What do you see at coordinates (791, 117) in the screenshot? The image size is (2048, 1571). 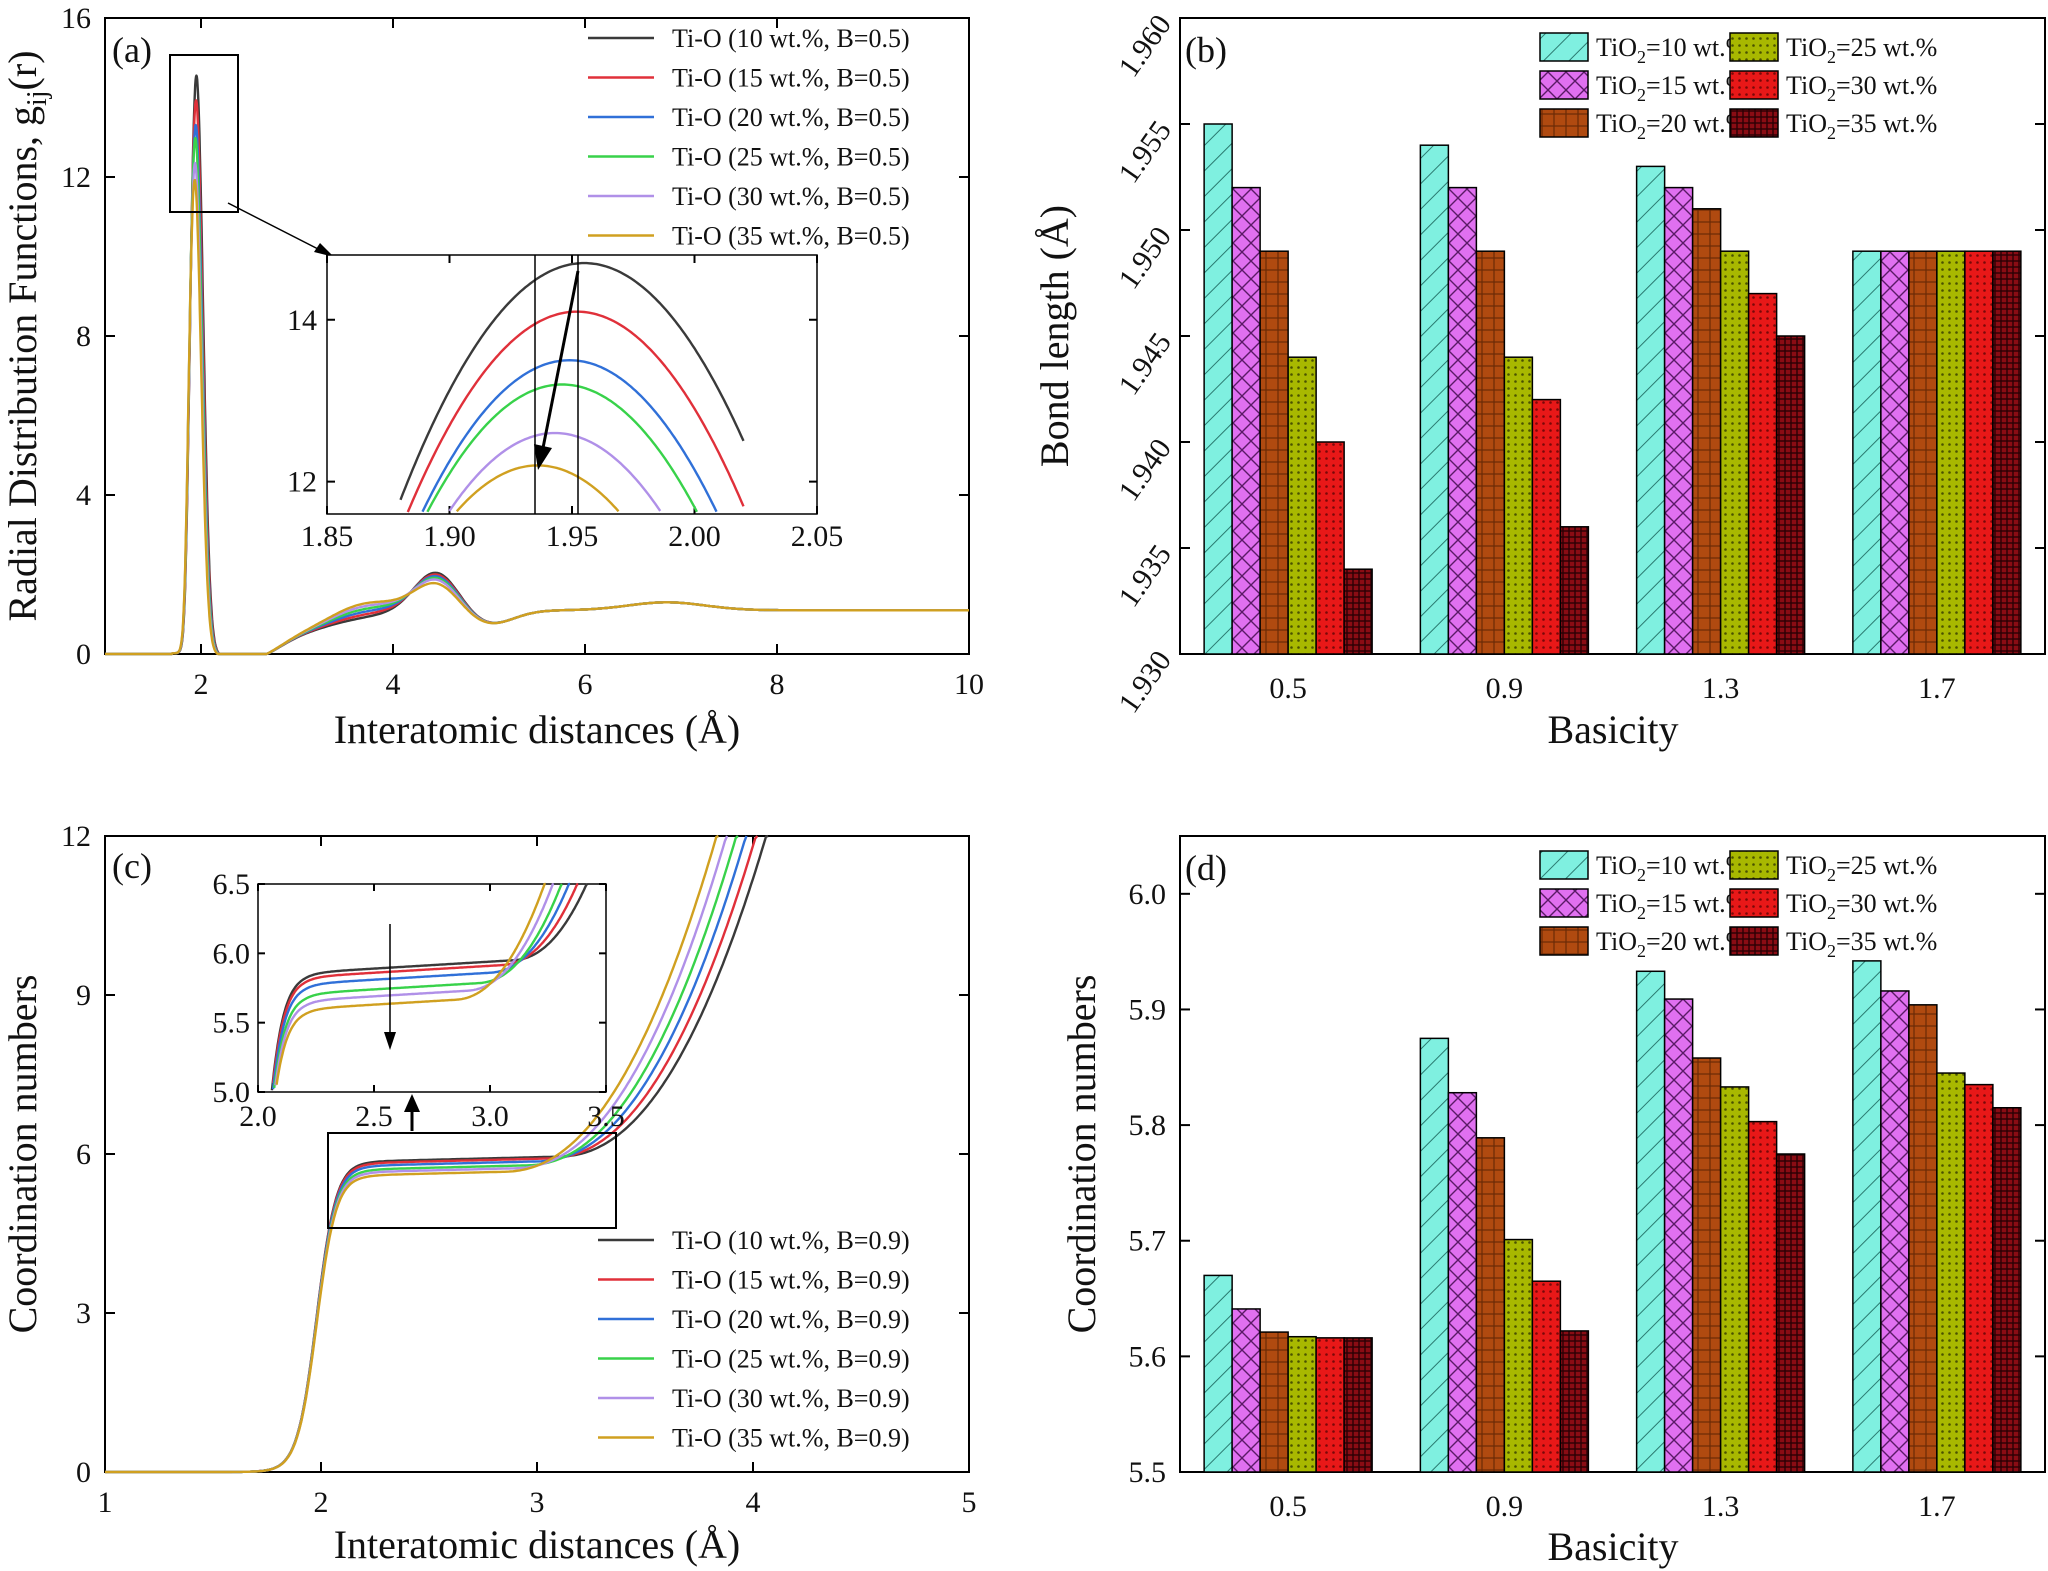 I see `panel-a-legend-label: Ti-O (20 wt.%, B=0.5)` at bounding box center [791, 117].